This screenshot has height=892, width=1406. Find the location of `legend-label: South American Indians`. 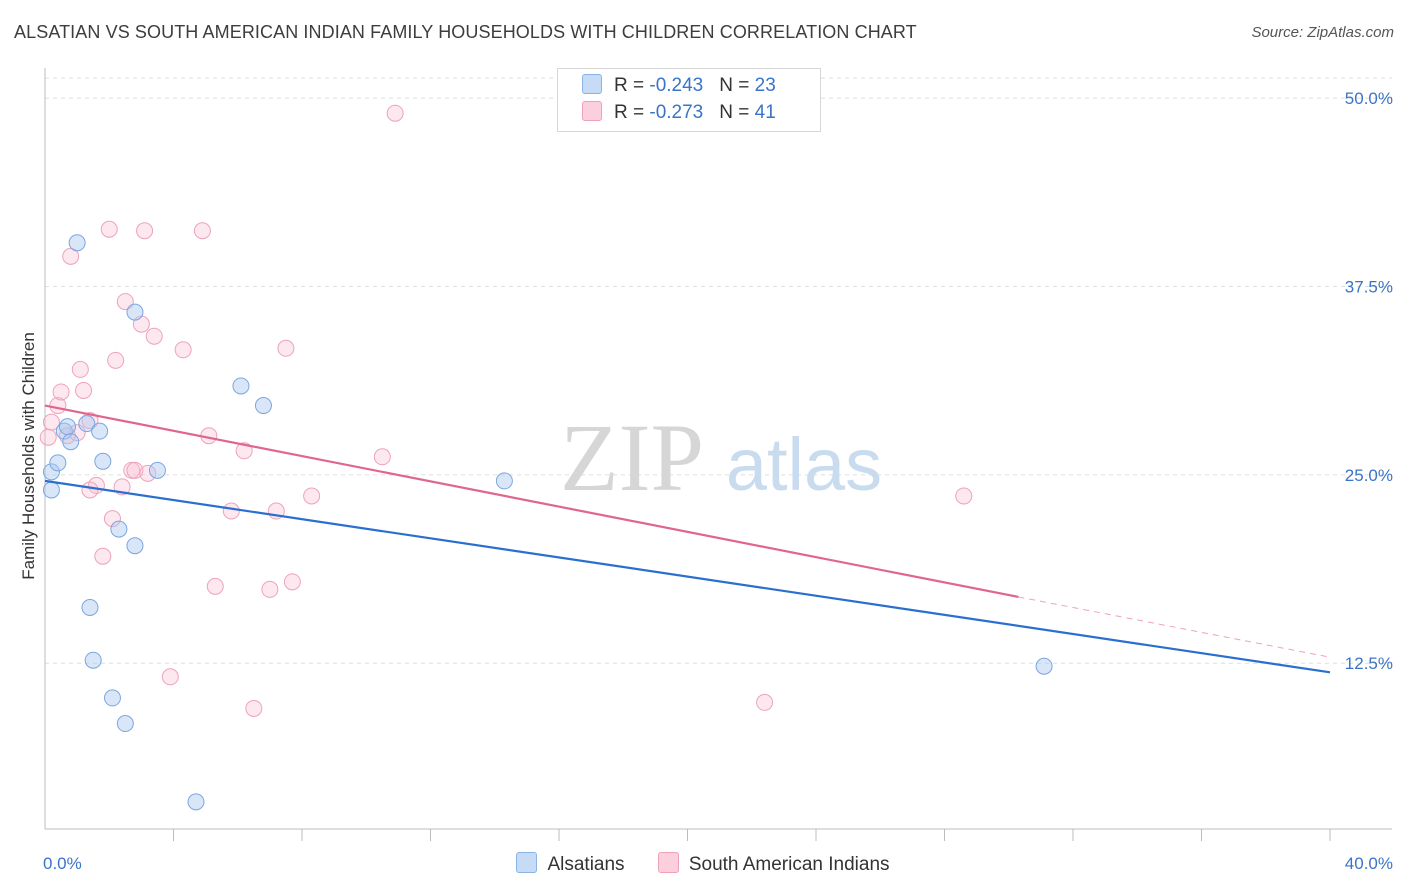

legend-label: South American Indians is located at coordinates (789, 864).